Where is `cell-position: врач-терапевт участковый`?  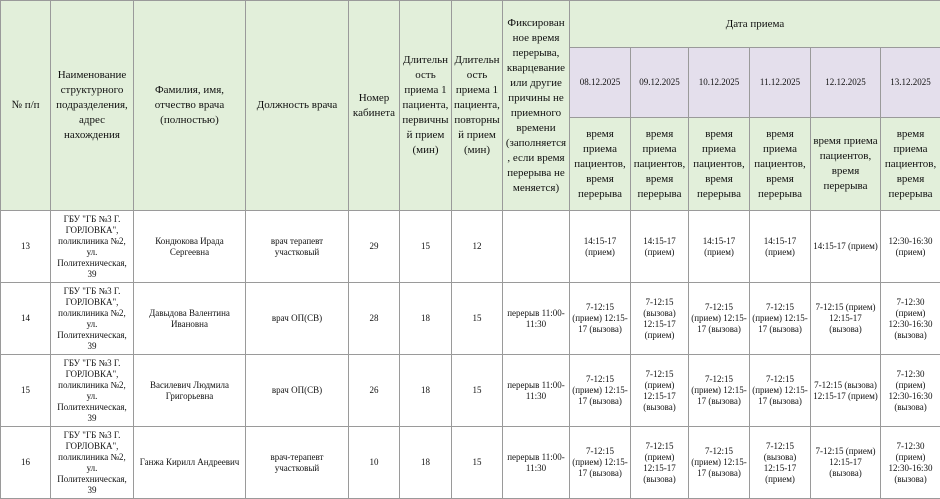 cell-position: врач-терапевт участковый is located at coordinates (297, 463).